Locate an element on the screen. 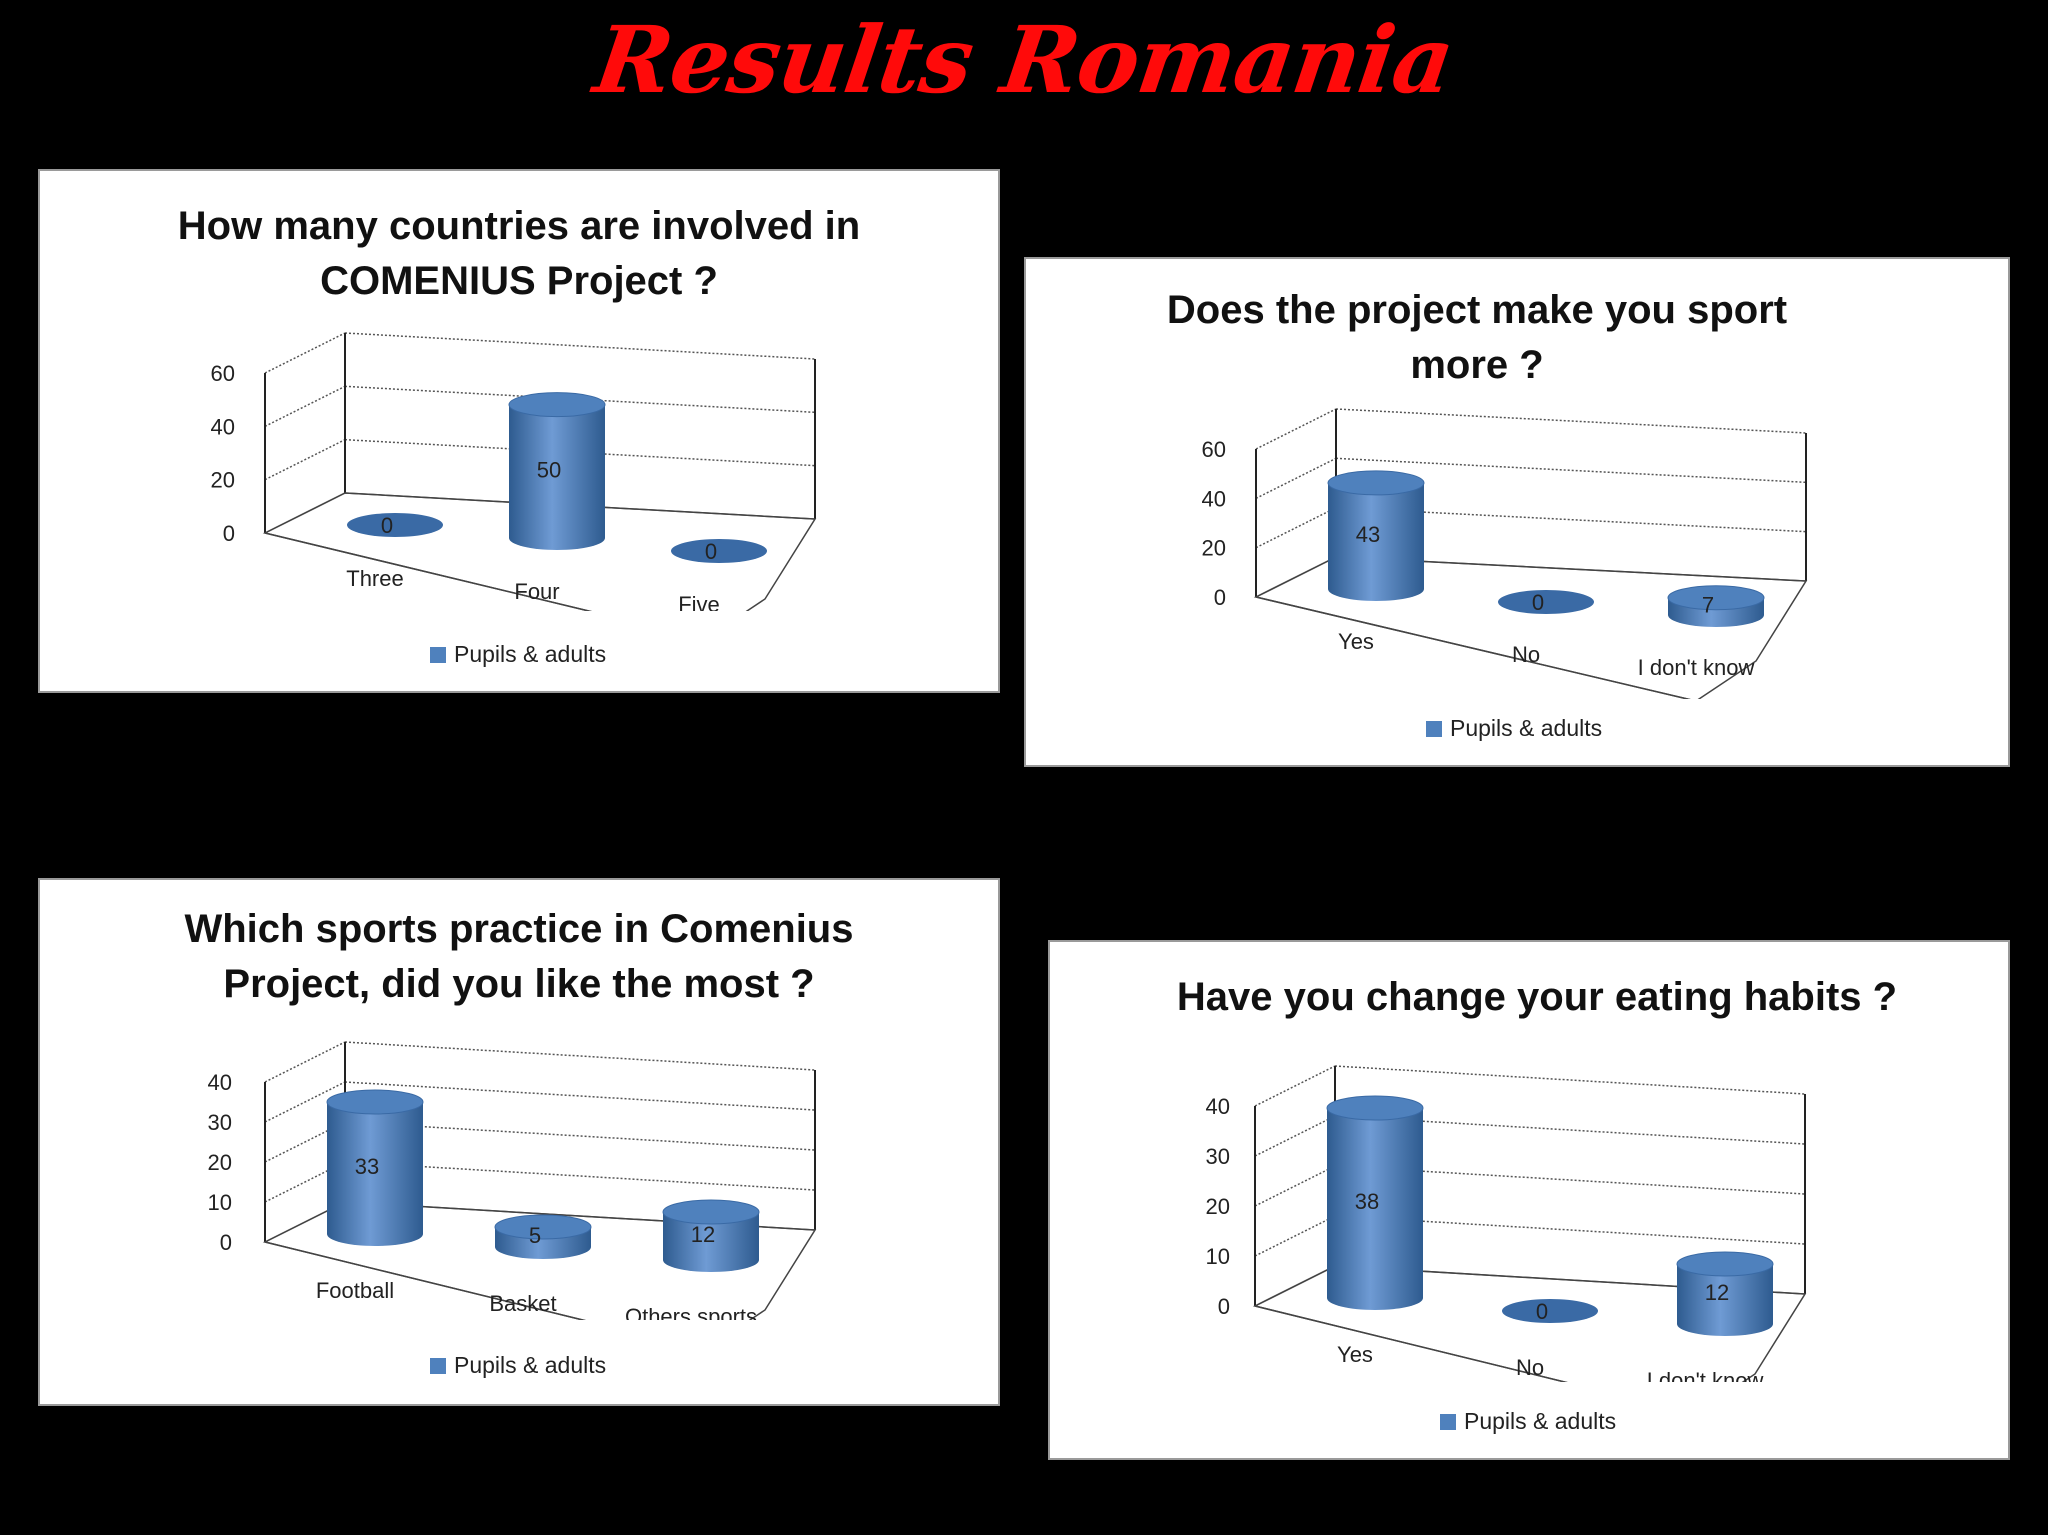  bar-basket: 5 is located at coordinates (543, 1236).